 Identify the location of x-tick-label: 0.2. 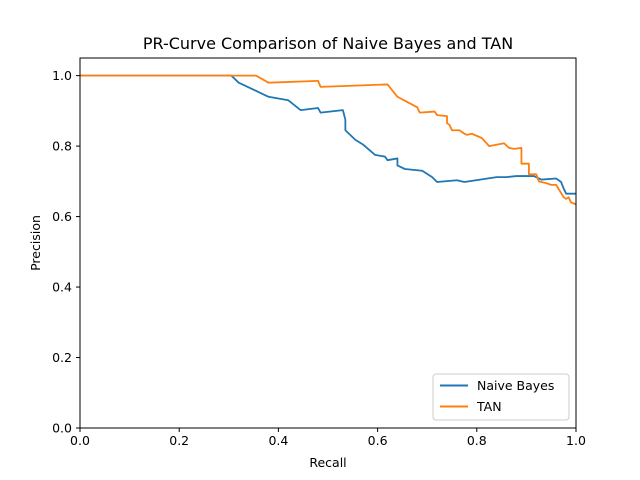
(179, 440).